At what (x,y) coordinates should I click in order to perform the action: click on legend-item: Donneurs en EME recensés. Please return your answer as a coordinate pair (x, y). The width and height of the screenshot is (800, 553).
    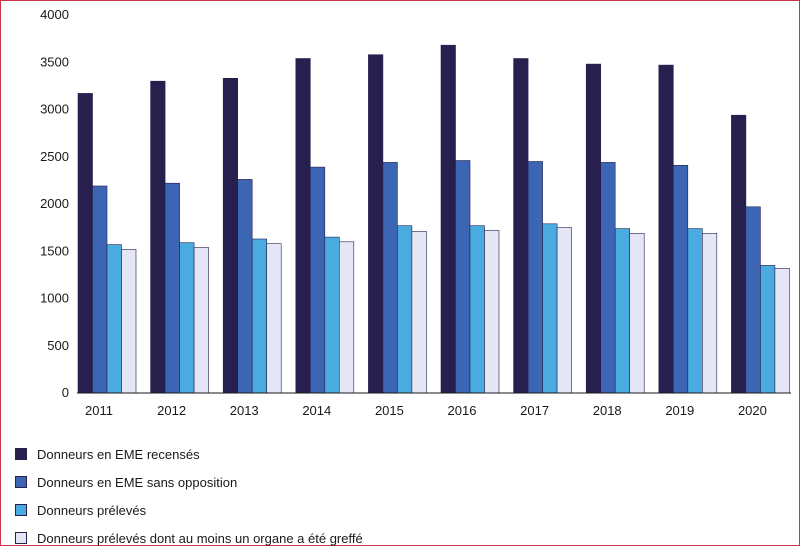
    Looking at the image, I should click on (189, 454).